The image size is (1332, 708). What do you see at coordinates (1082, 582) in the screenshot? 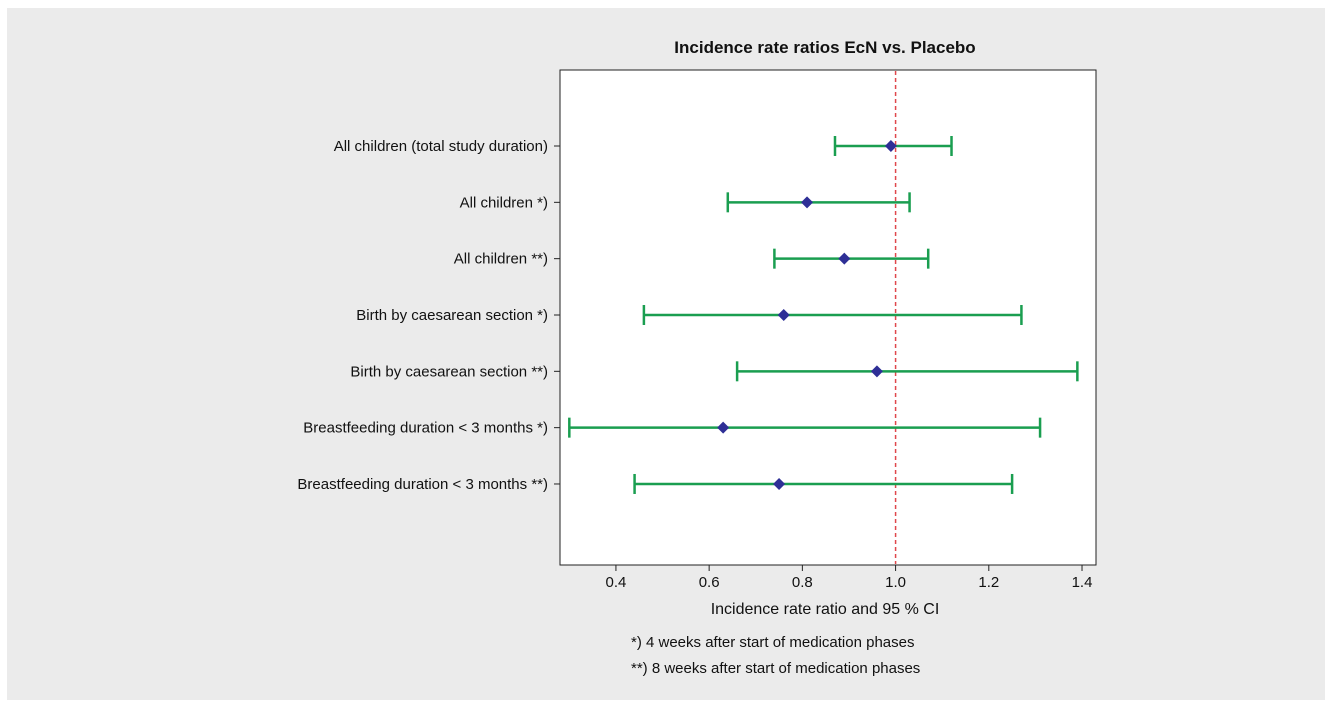
I see `x-tick-label: 1.4` at bounding box center [1082, 582].